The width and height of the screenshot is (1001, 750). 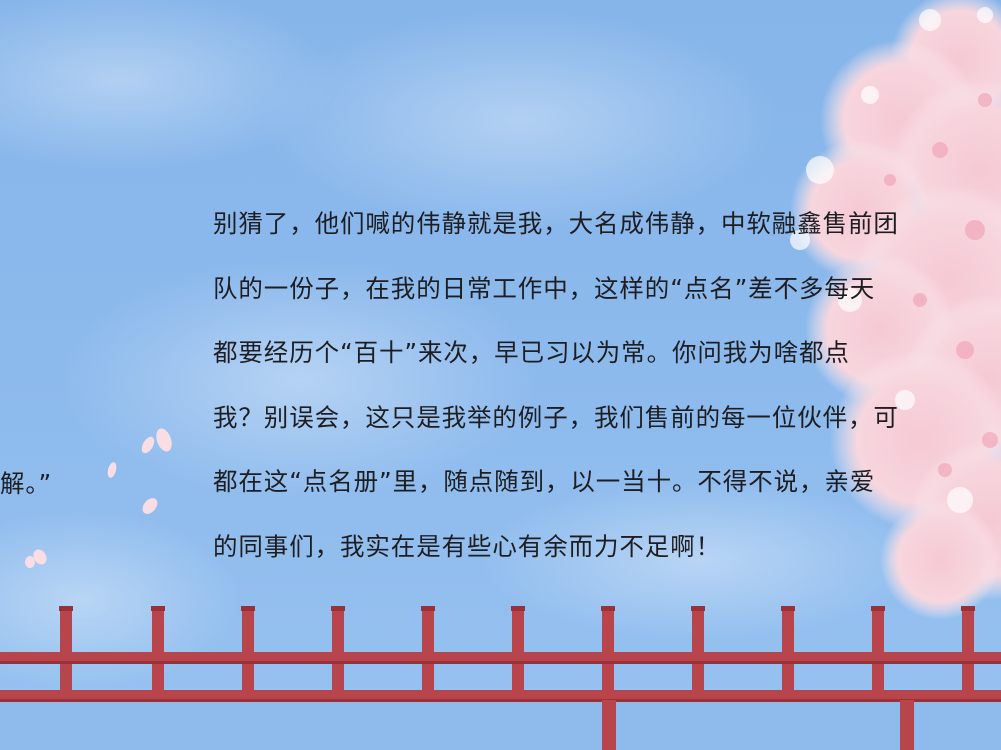 What do you see at coordinates (556, 223) in the screenshot?
I see `paragraph-line: 别猜了，他们喊的伟静就是我，大名成伟静，中软融鑫售前团` at bounding box center [556, 223].